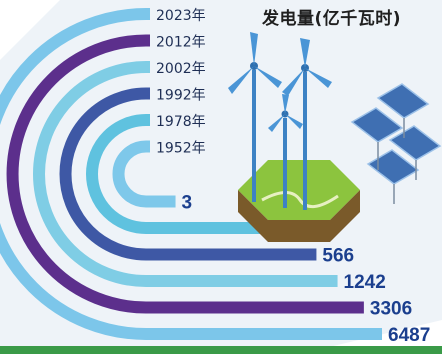 Image resolution: width=442 pixels, height=359 pixels. I want to click on year-label-2023: 2023年, so click(181, 16).